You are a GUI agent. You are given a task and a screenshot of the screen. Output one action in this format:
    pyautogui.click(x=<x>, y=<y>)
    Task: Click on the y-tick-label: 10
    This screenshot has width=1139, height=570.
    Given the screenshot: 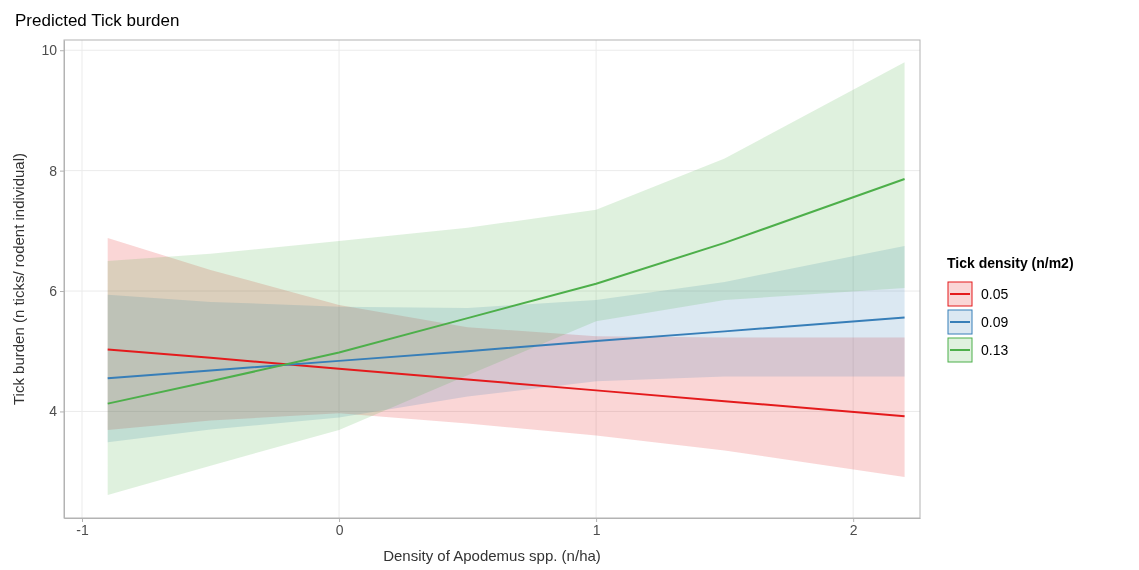 What is the action you would take?
    pyautogui.click(x=49, y=50)
    